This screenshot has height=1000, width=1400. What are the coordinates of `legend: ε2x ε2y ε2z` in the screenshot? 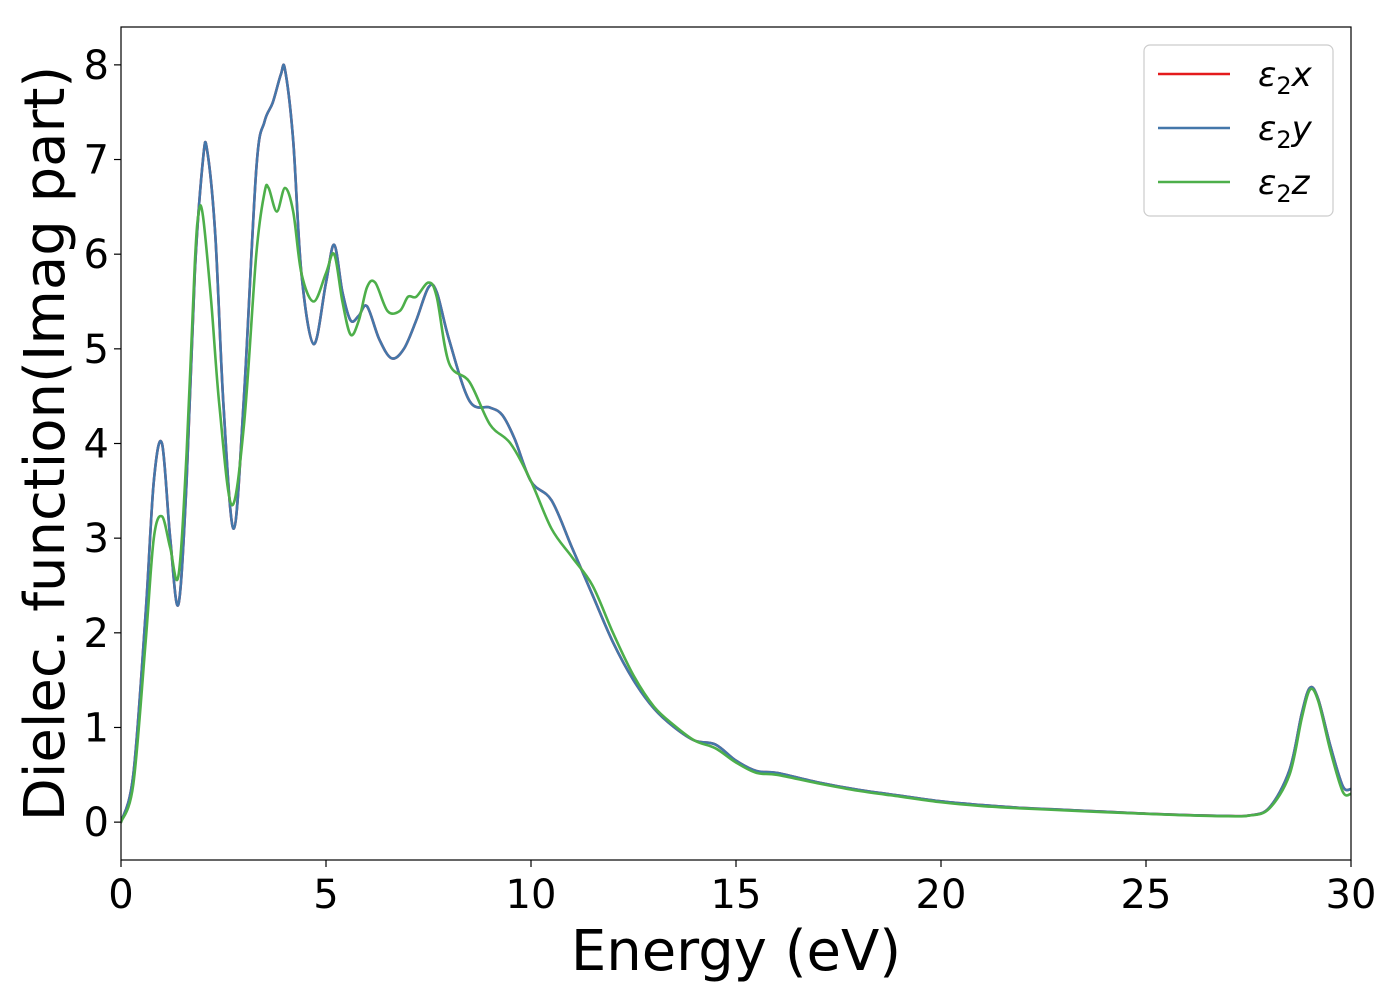 It's located at (1238, 130).